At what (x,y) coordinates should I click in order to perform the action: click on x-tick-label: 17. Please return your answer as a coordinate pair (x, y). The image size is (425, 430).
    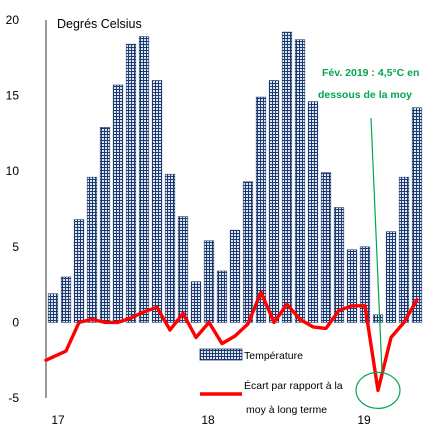
    Looking at the image, I should click on (58, 419).